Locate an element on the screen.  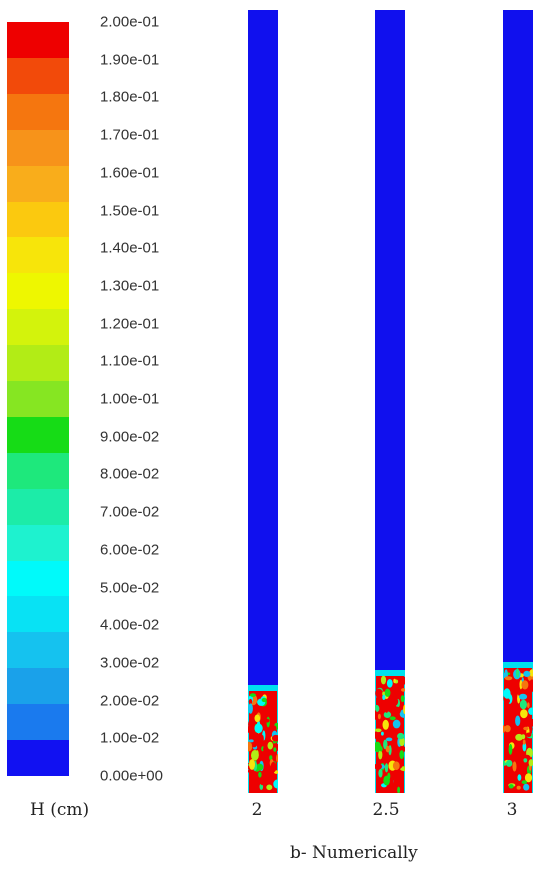
column-background is located at coordinates (390, 401).